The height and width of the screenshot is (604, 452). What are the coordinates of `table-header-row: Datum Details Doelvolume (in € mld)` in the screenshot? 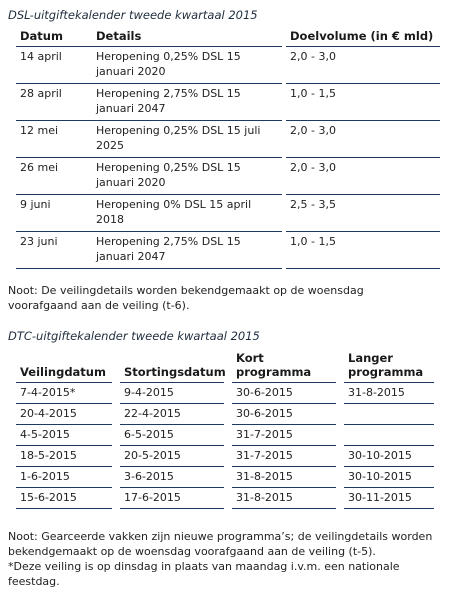 It's located at (228, 36).